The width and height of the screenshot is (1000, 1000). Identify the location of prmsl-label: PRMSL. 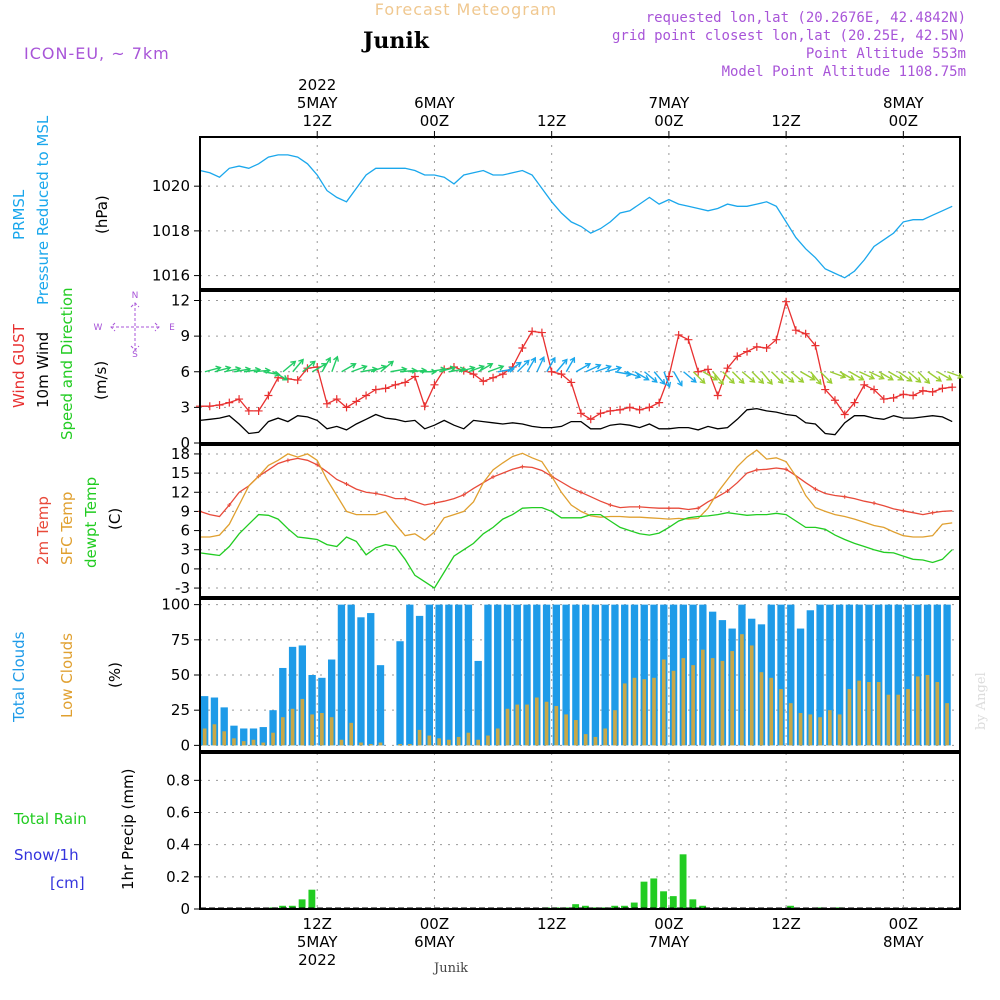
(19, 214).